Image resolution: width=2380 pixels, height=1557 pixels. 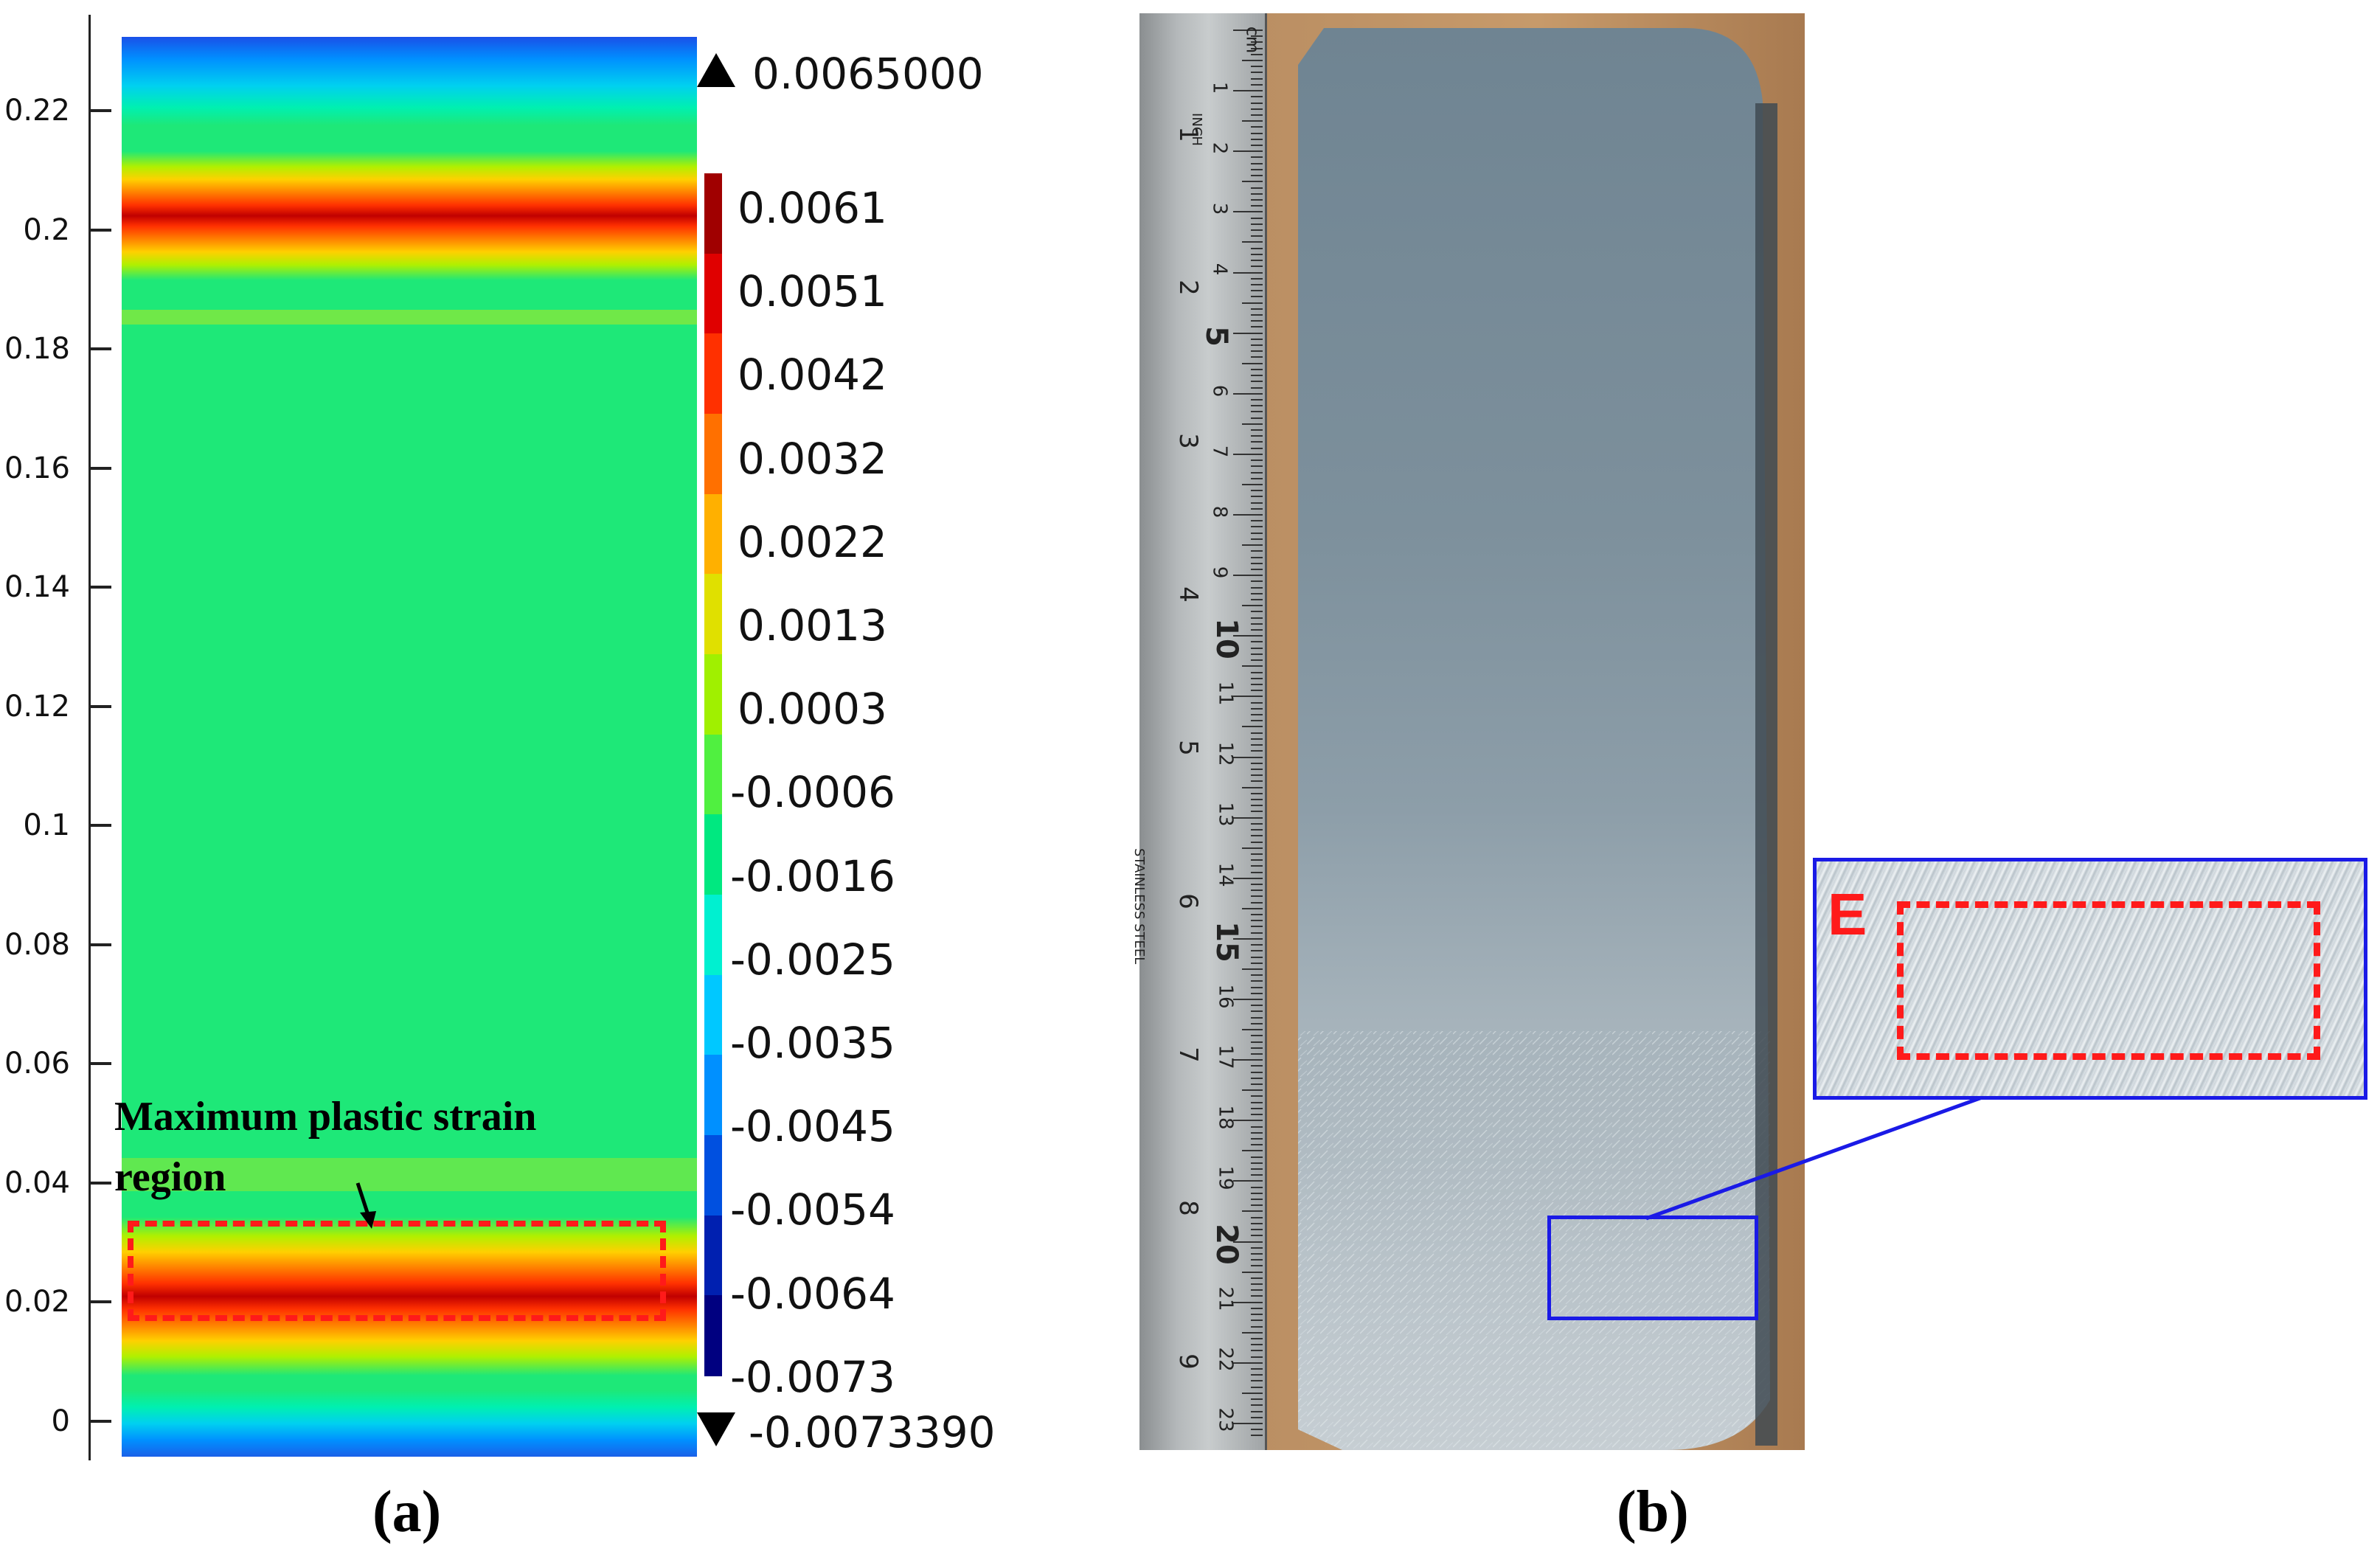 I want to click on ruler-inch-label: 9, so click(x=1188, y=1362).